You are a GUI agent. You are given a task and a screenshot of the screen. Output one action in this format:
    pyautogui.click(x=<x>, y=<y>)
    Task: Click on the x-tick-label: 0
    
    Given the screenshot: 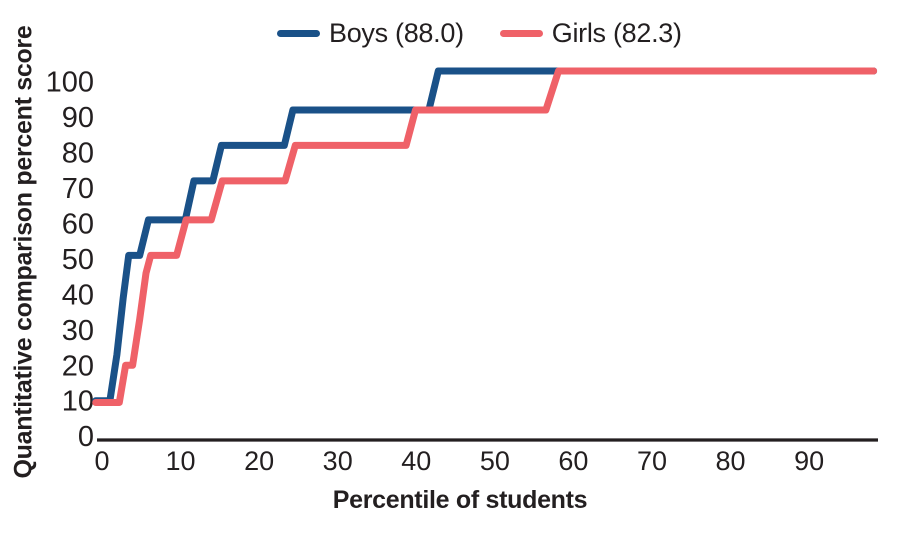 What is the action you would take?
    pyautogui.click(x=101, y=461)
    